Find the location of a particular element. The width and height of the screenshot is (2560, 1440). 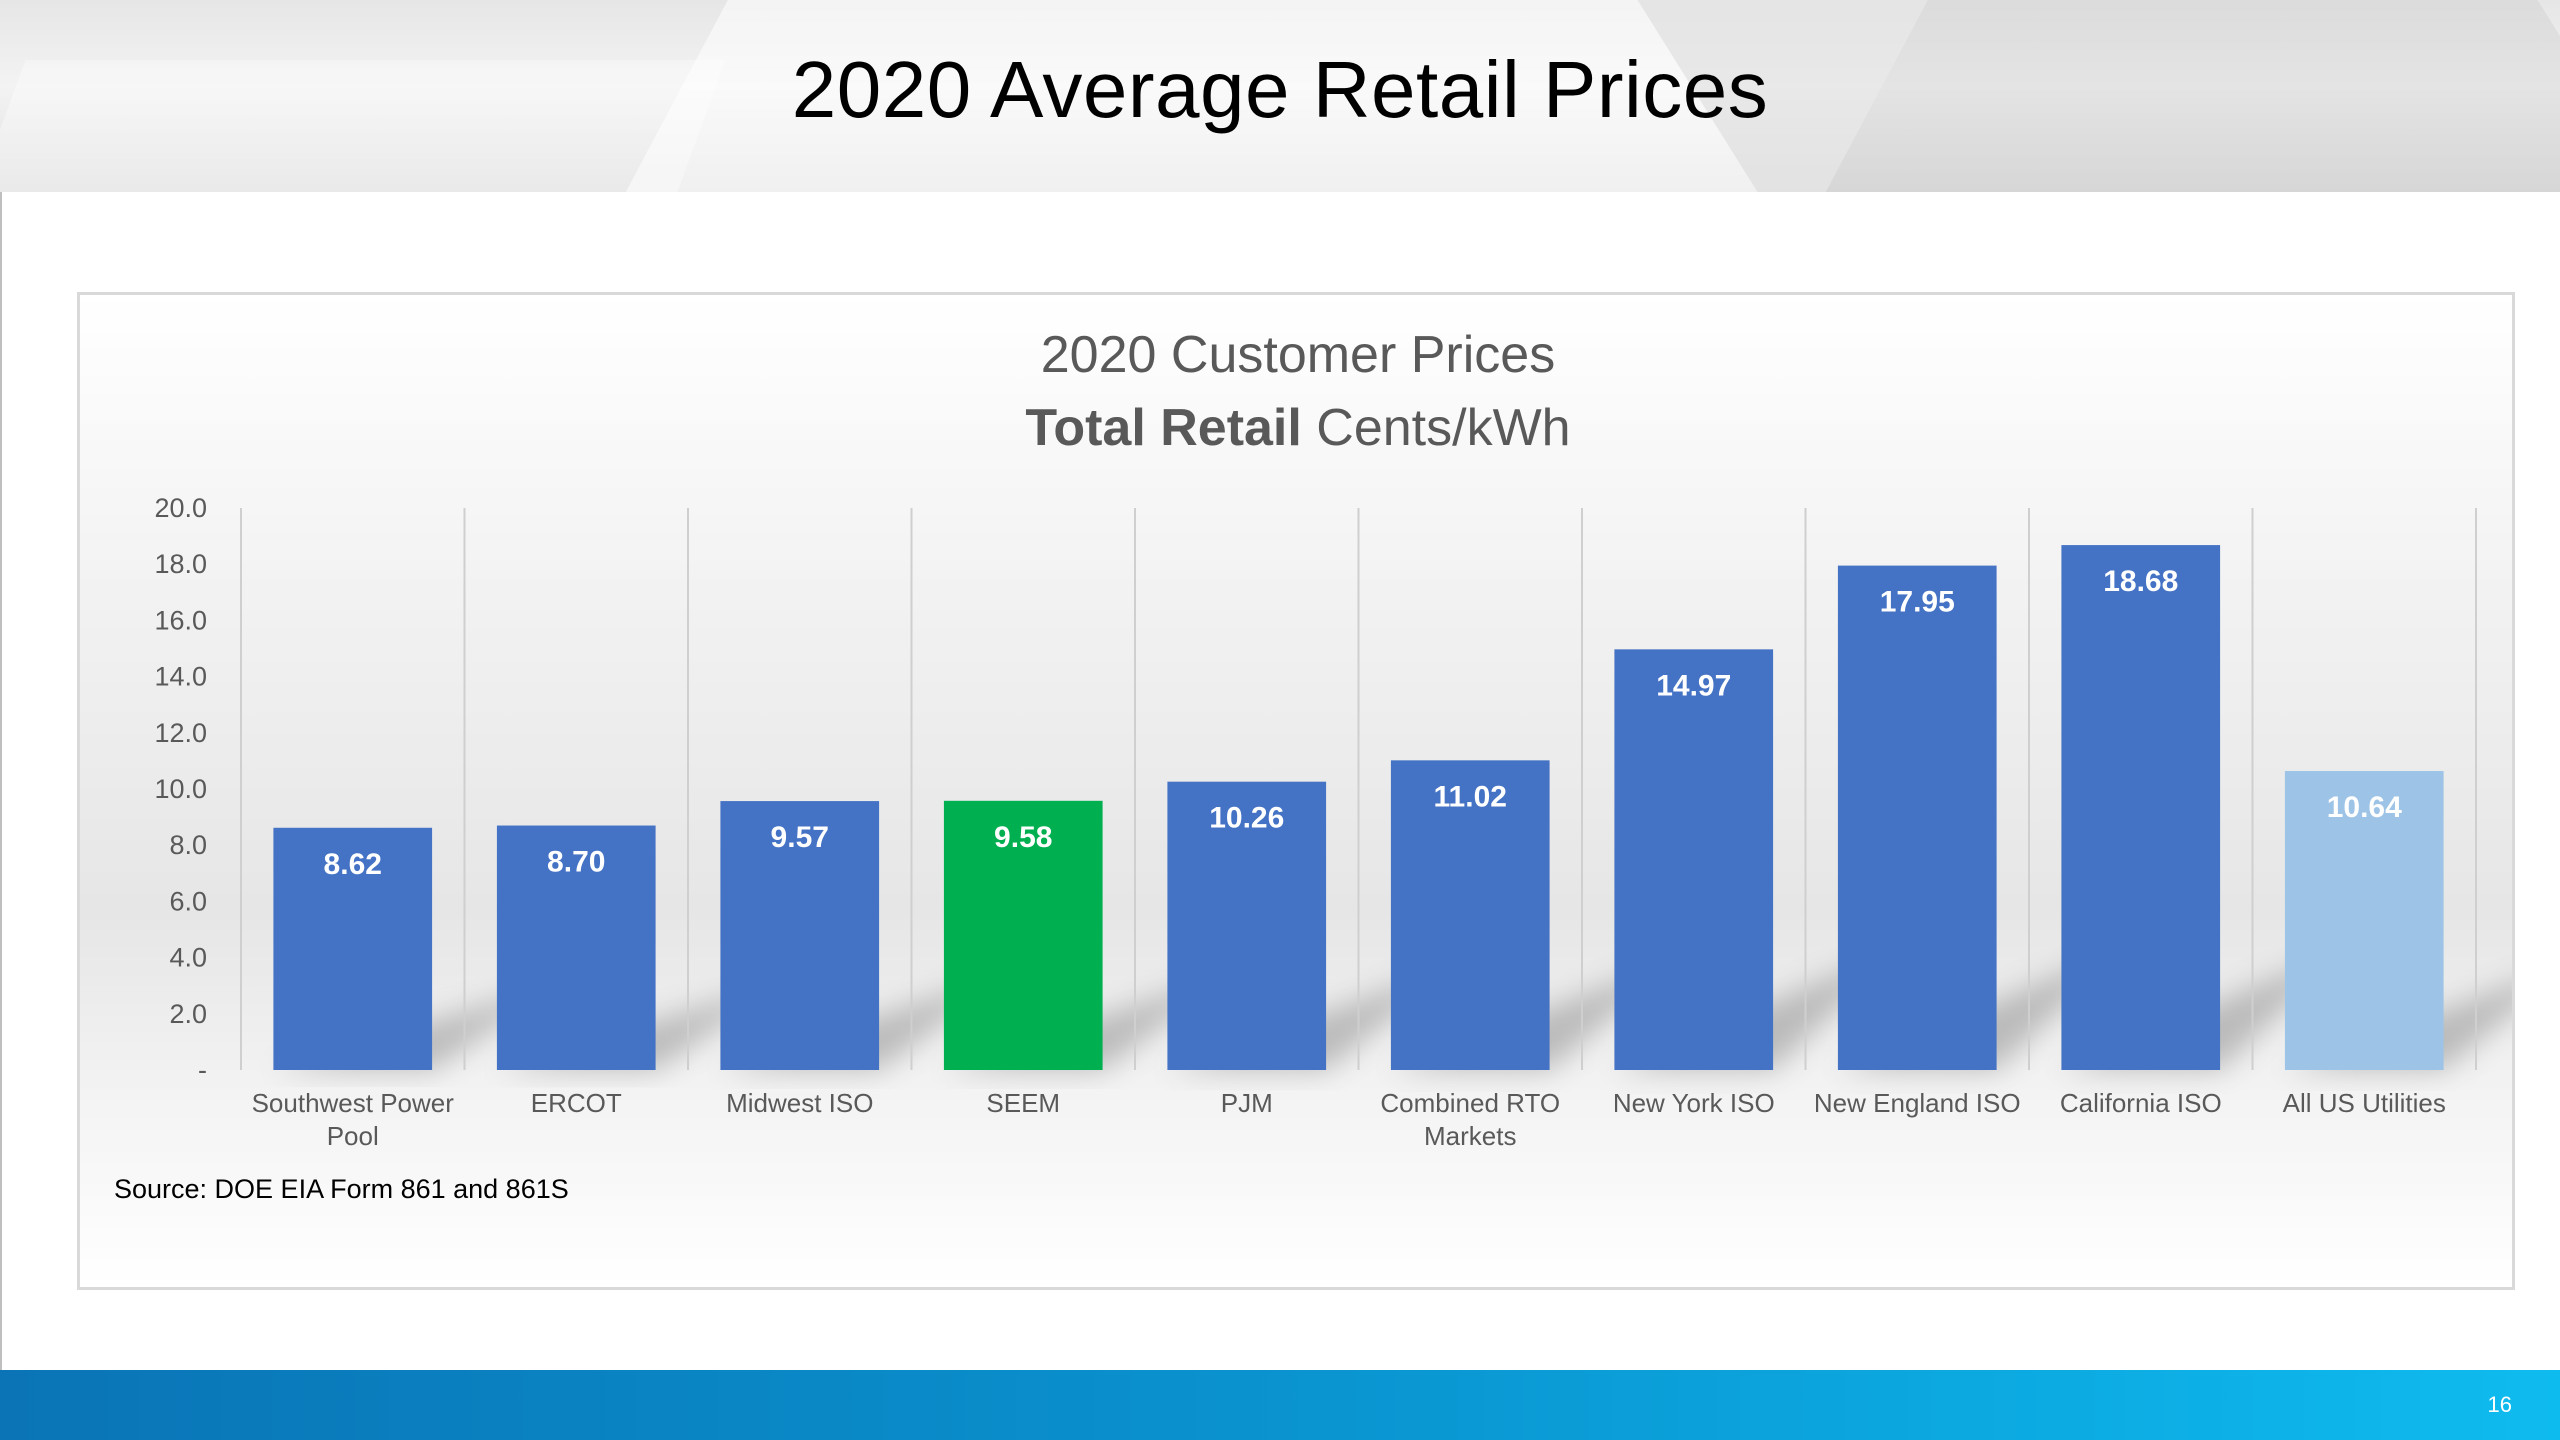

page-number: 16 is located at coordinates (2499, 1404).